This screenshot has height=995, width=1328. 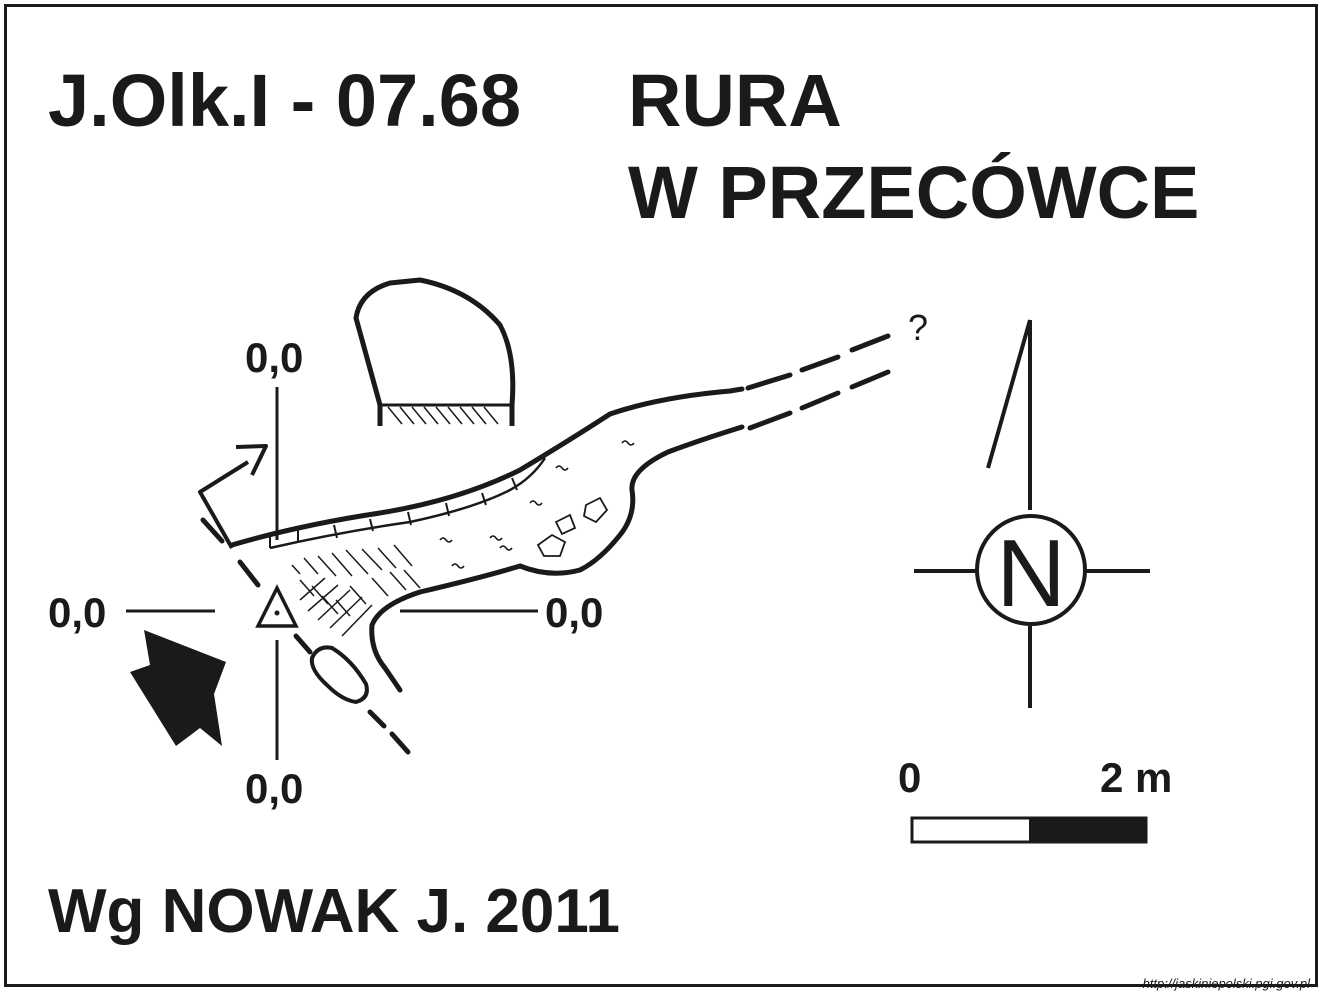 I want to click on slope-arrow-head-icon, so click(x=251, y=460).